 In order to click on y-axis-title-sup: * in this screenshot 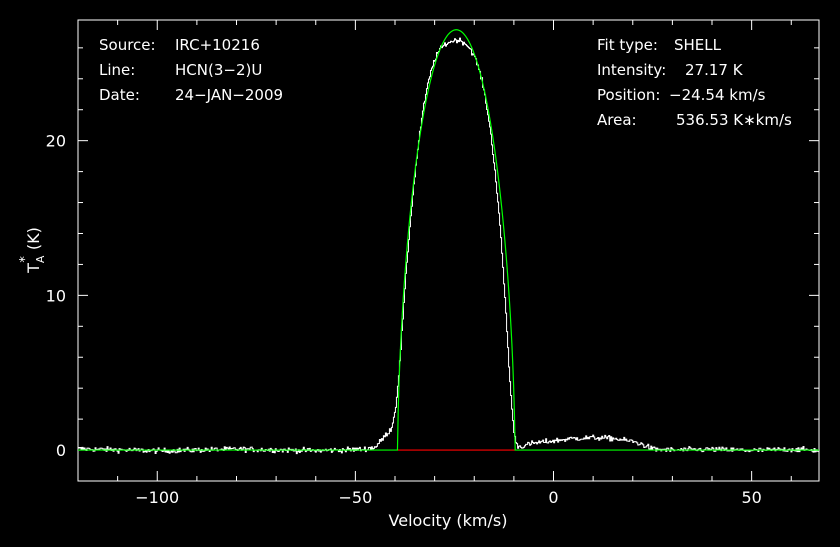, I will do `click(25, 259)`.